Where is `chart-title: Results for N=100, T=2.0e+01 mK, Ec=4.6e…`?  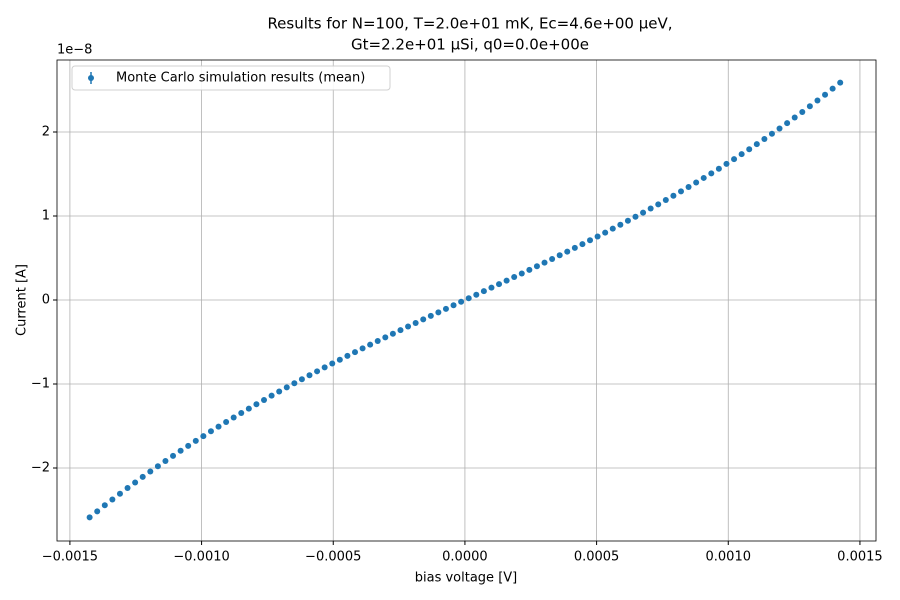
chart-title: Results for N=100, T=2.0e+01 mK, Ec=4.6e… is located at coordinates (469, 24).